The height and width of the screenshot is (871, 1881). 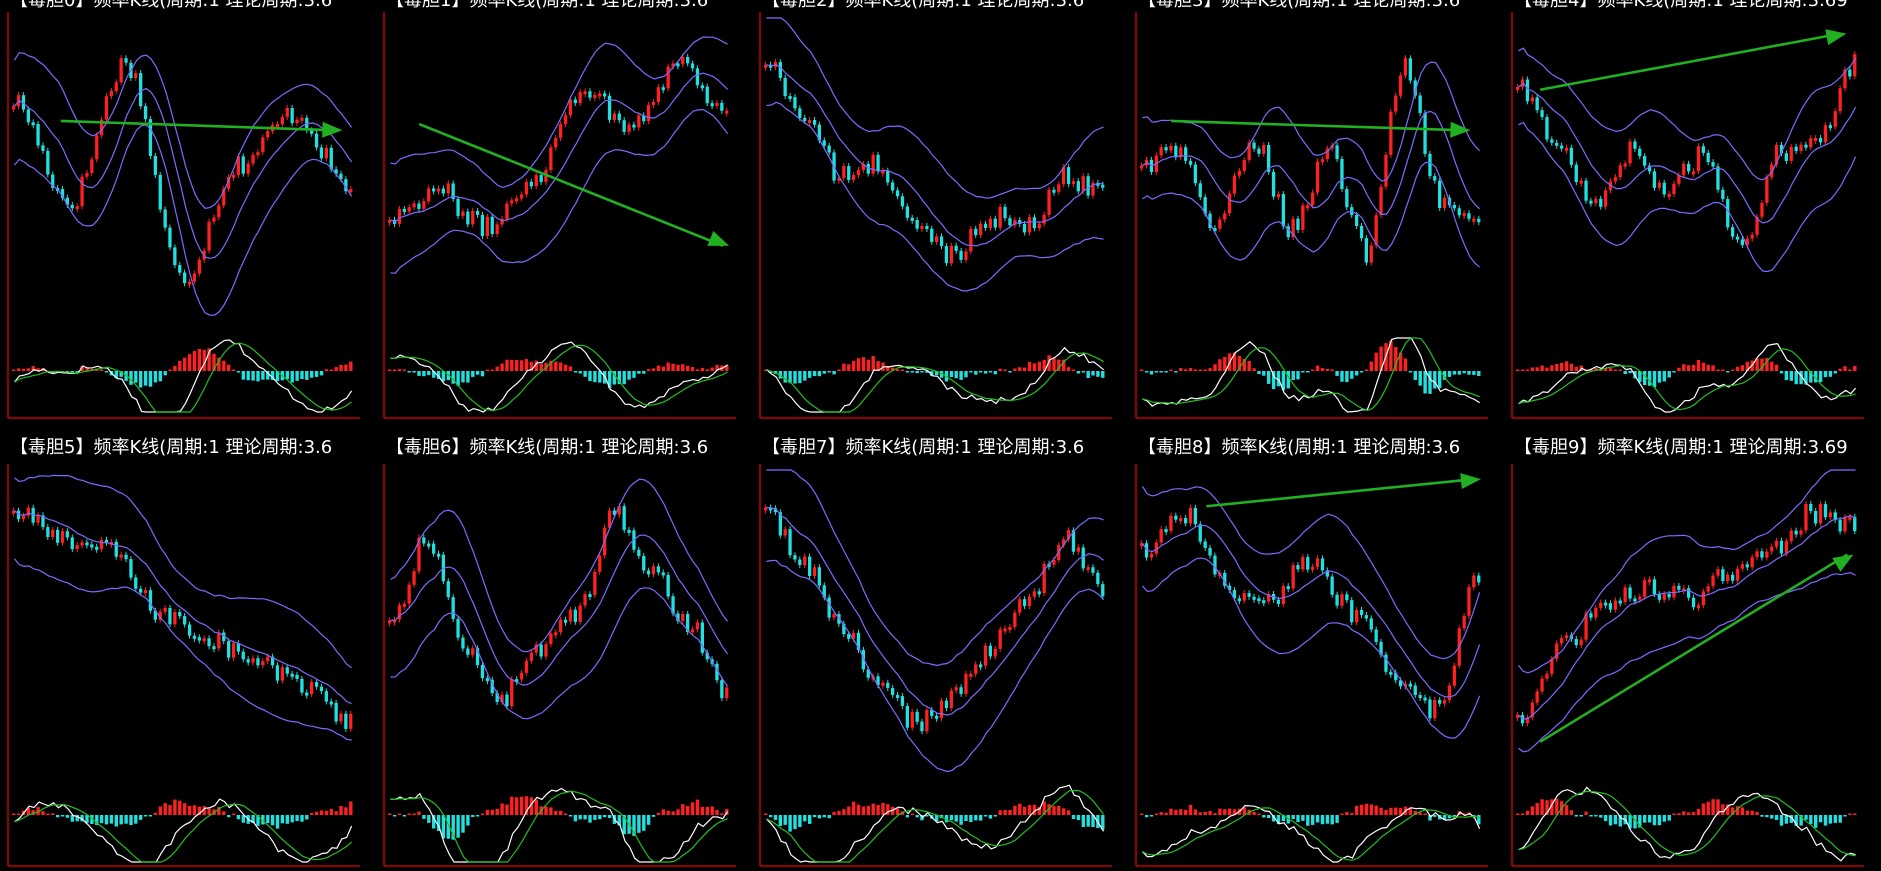 What do you see at coordinates (718, 238) in the screenshot?
I see `trend-arrow-head` at bounding box center [718, 238].